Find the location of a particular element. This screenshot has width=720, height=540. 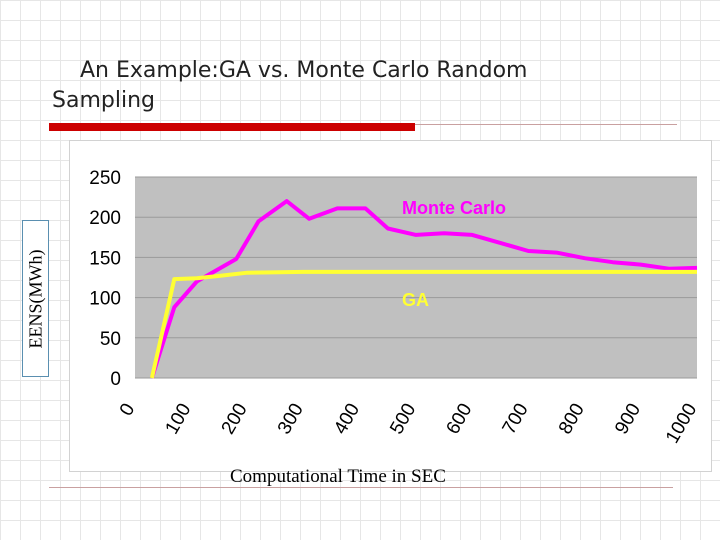

y-tick-label: 100 is located at coordinates (105, 299).